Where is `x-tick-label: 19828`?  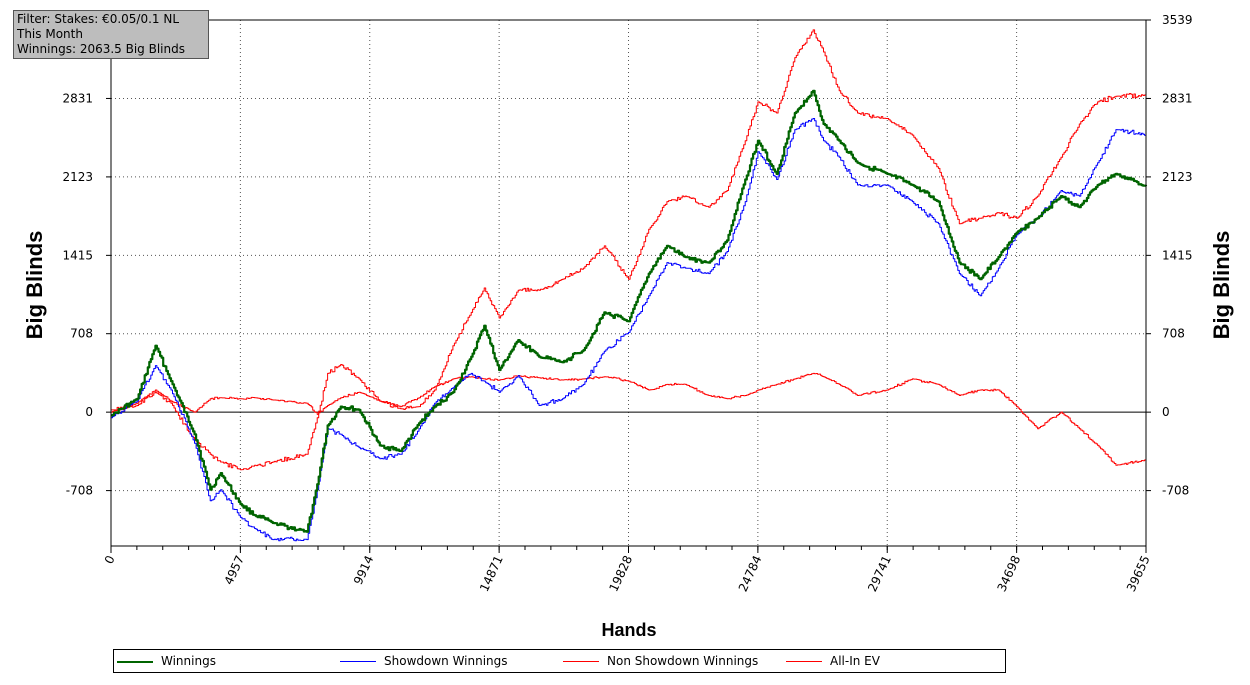
x-tick-label: 19828 is located at coordinates (620, 573).